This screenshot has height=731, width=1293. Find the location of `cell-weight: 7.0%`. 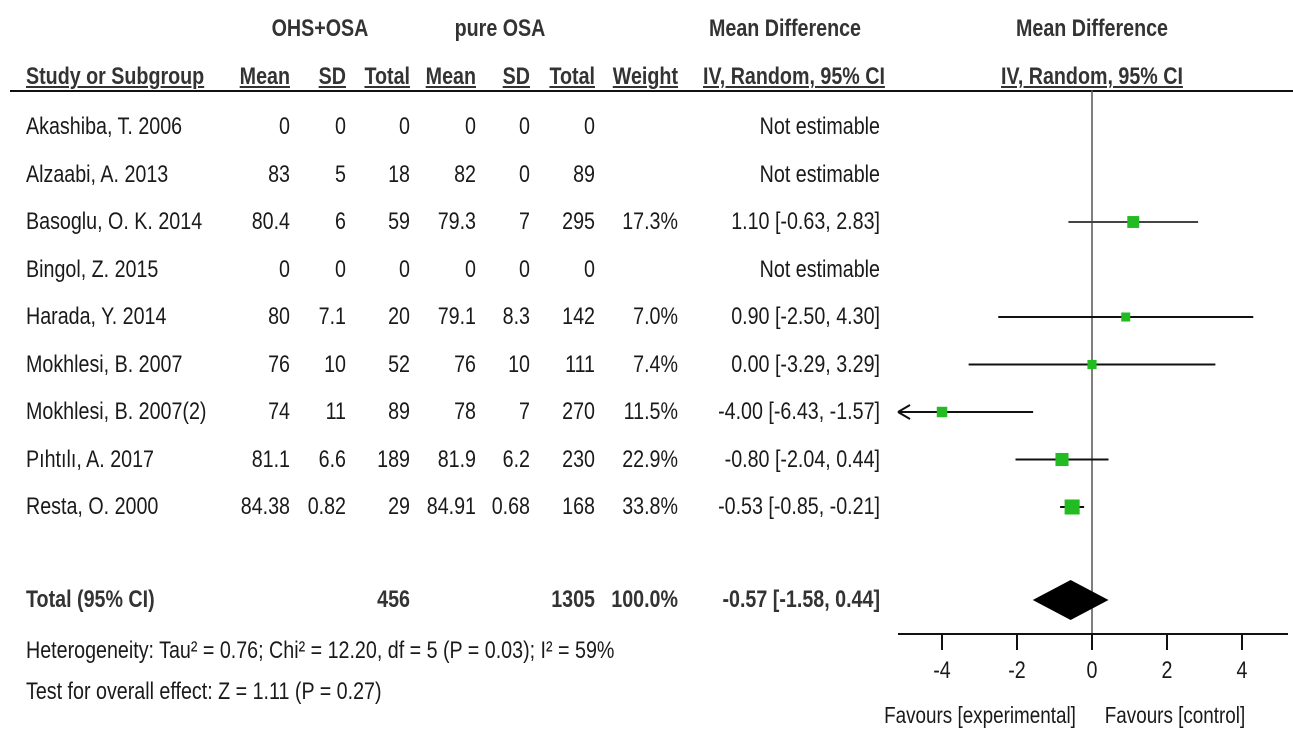

cell-weight: 7.0% is located at coordinates (655, 316).